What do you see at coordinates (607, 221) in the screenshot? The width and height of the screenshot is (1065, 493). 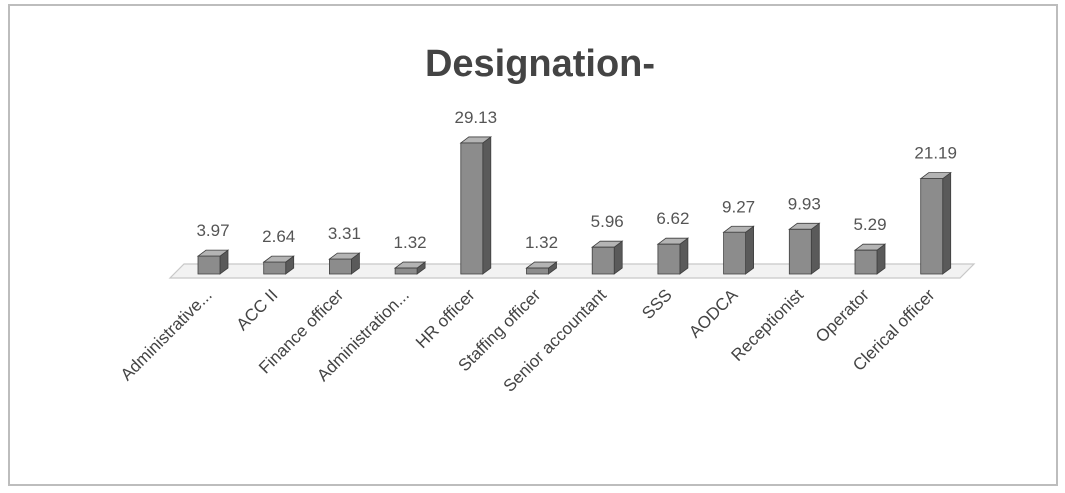 I see `data-label: 5.96` at bounding box center [607, 221].